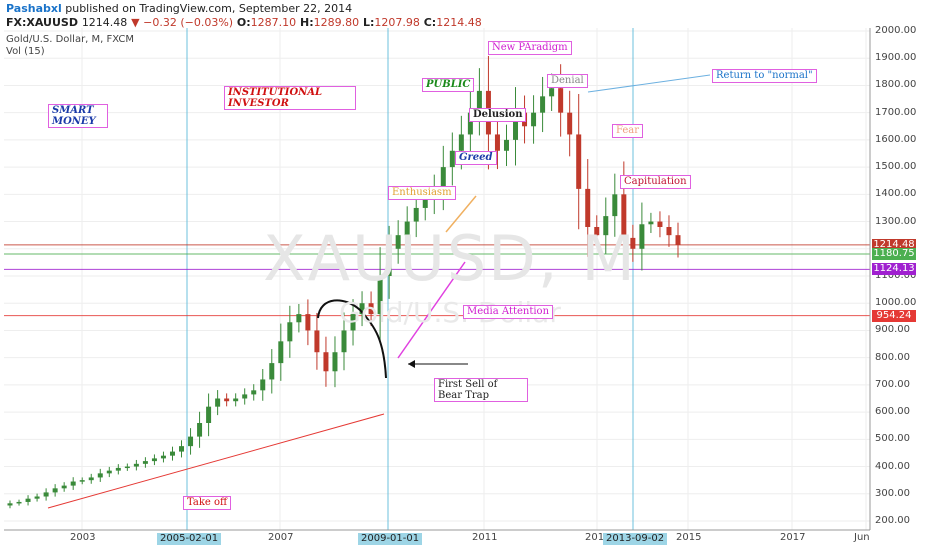 The image size is (932, 550). Describe the element at coordinates (189, 539) in the screenshot. I see `date-marker-tag: 2005-02-01` at that location.